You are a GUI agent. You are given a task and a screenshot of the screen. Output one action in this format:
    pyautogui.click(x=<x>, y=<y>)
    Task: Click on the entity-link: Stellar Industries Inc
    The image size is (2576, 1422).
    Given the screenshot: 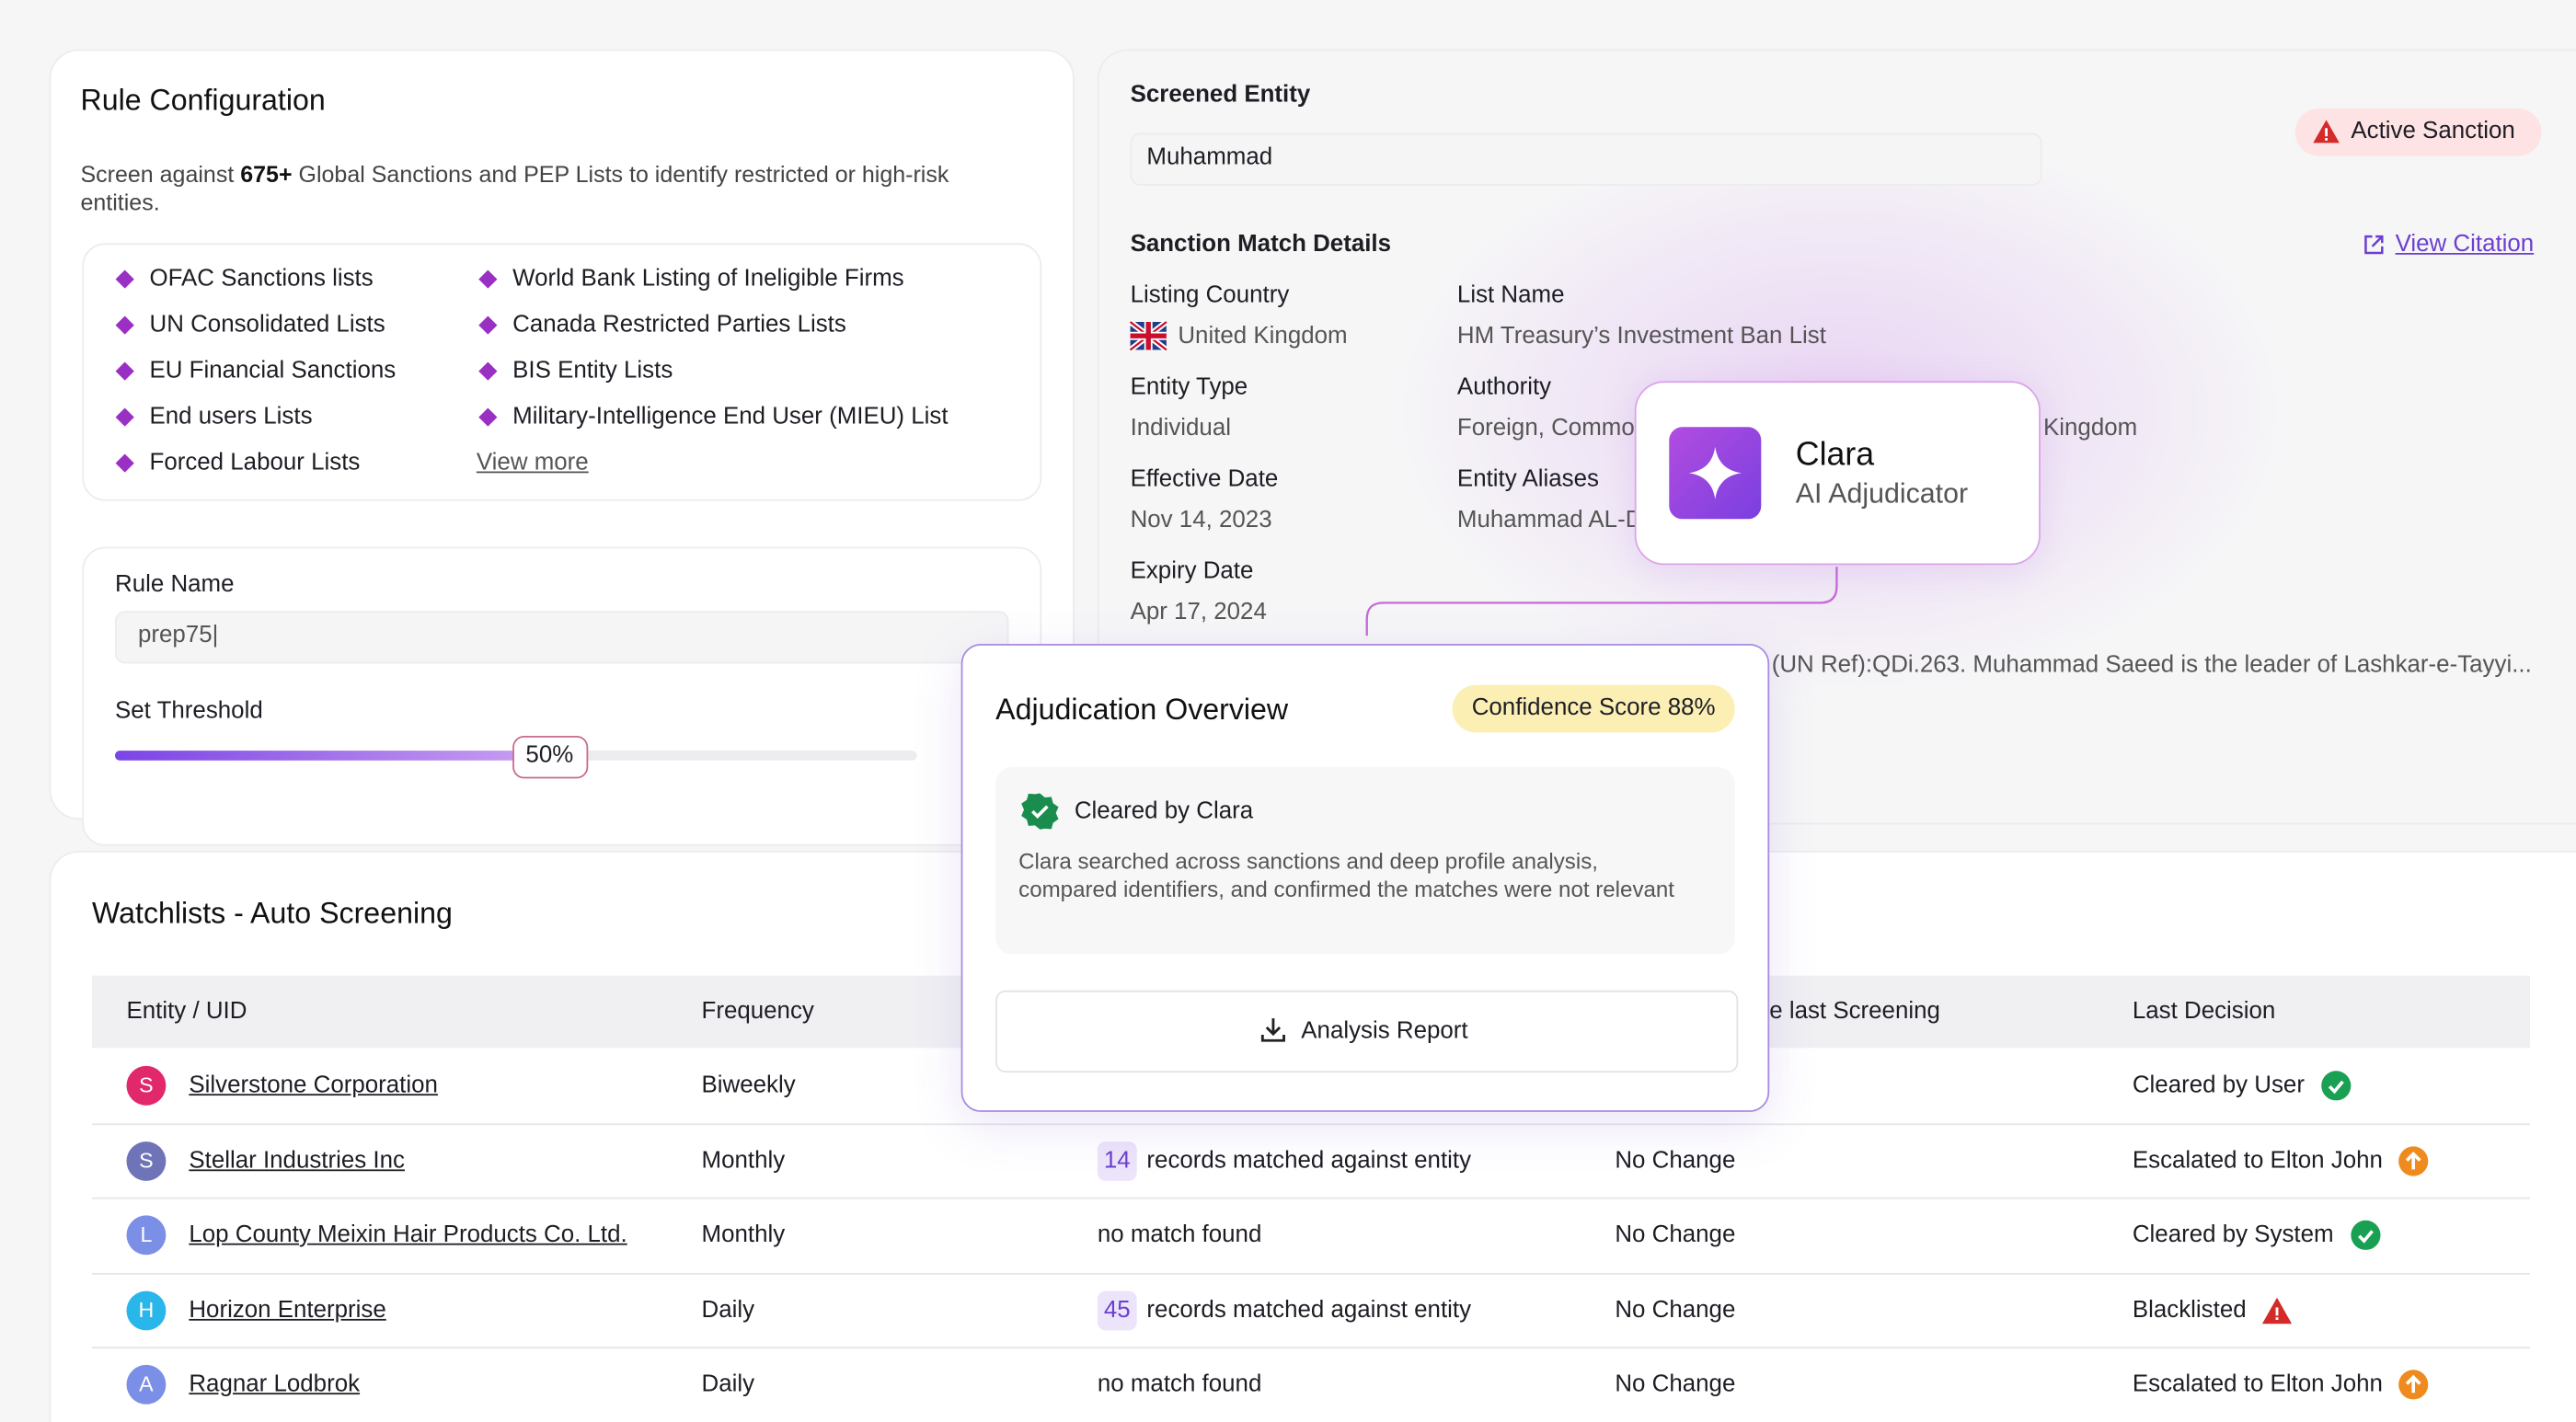 What is the action you would take?
    pyautogui.click(x=297, y=1160)
    